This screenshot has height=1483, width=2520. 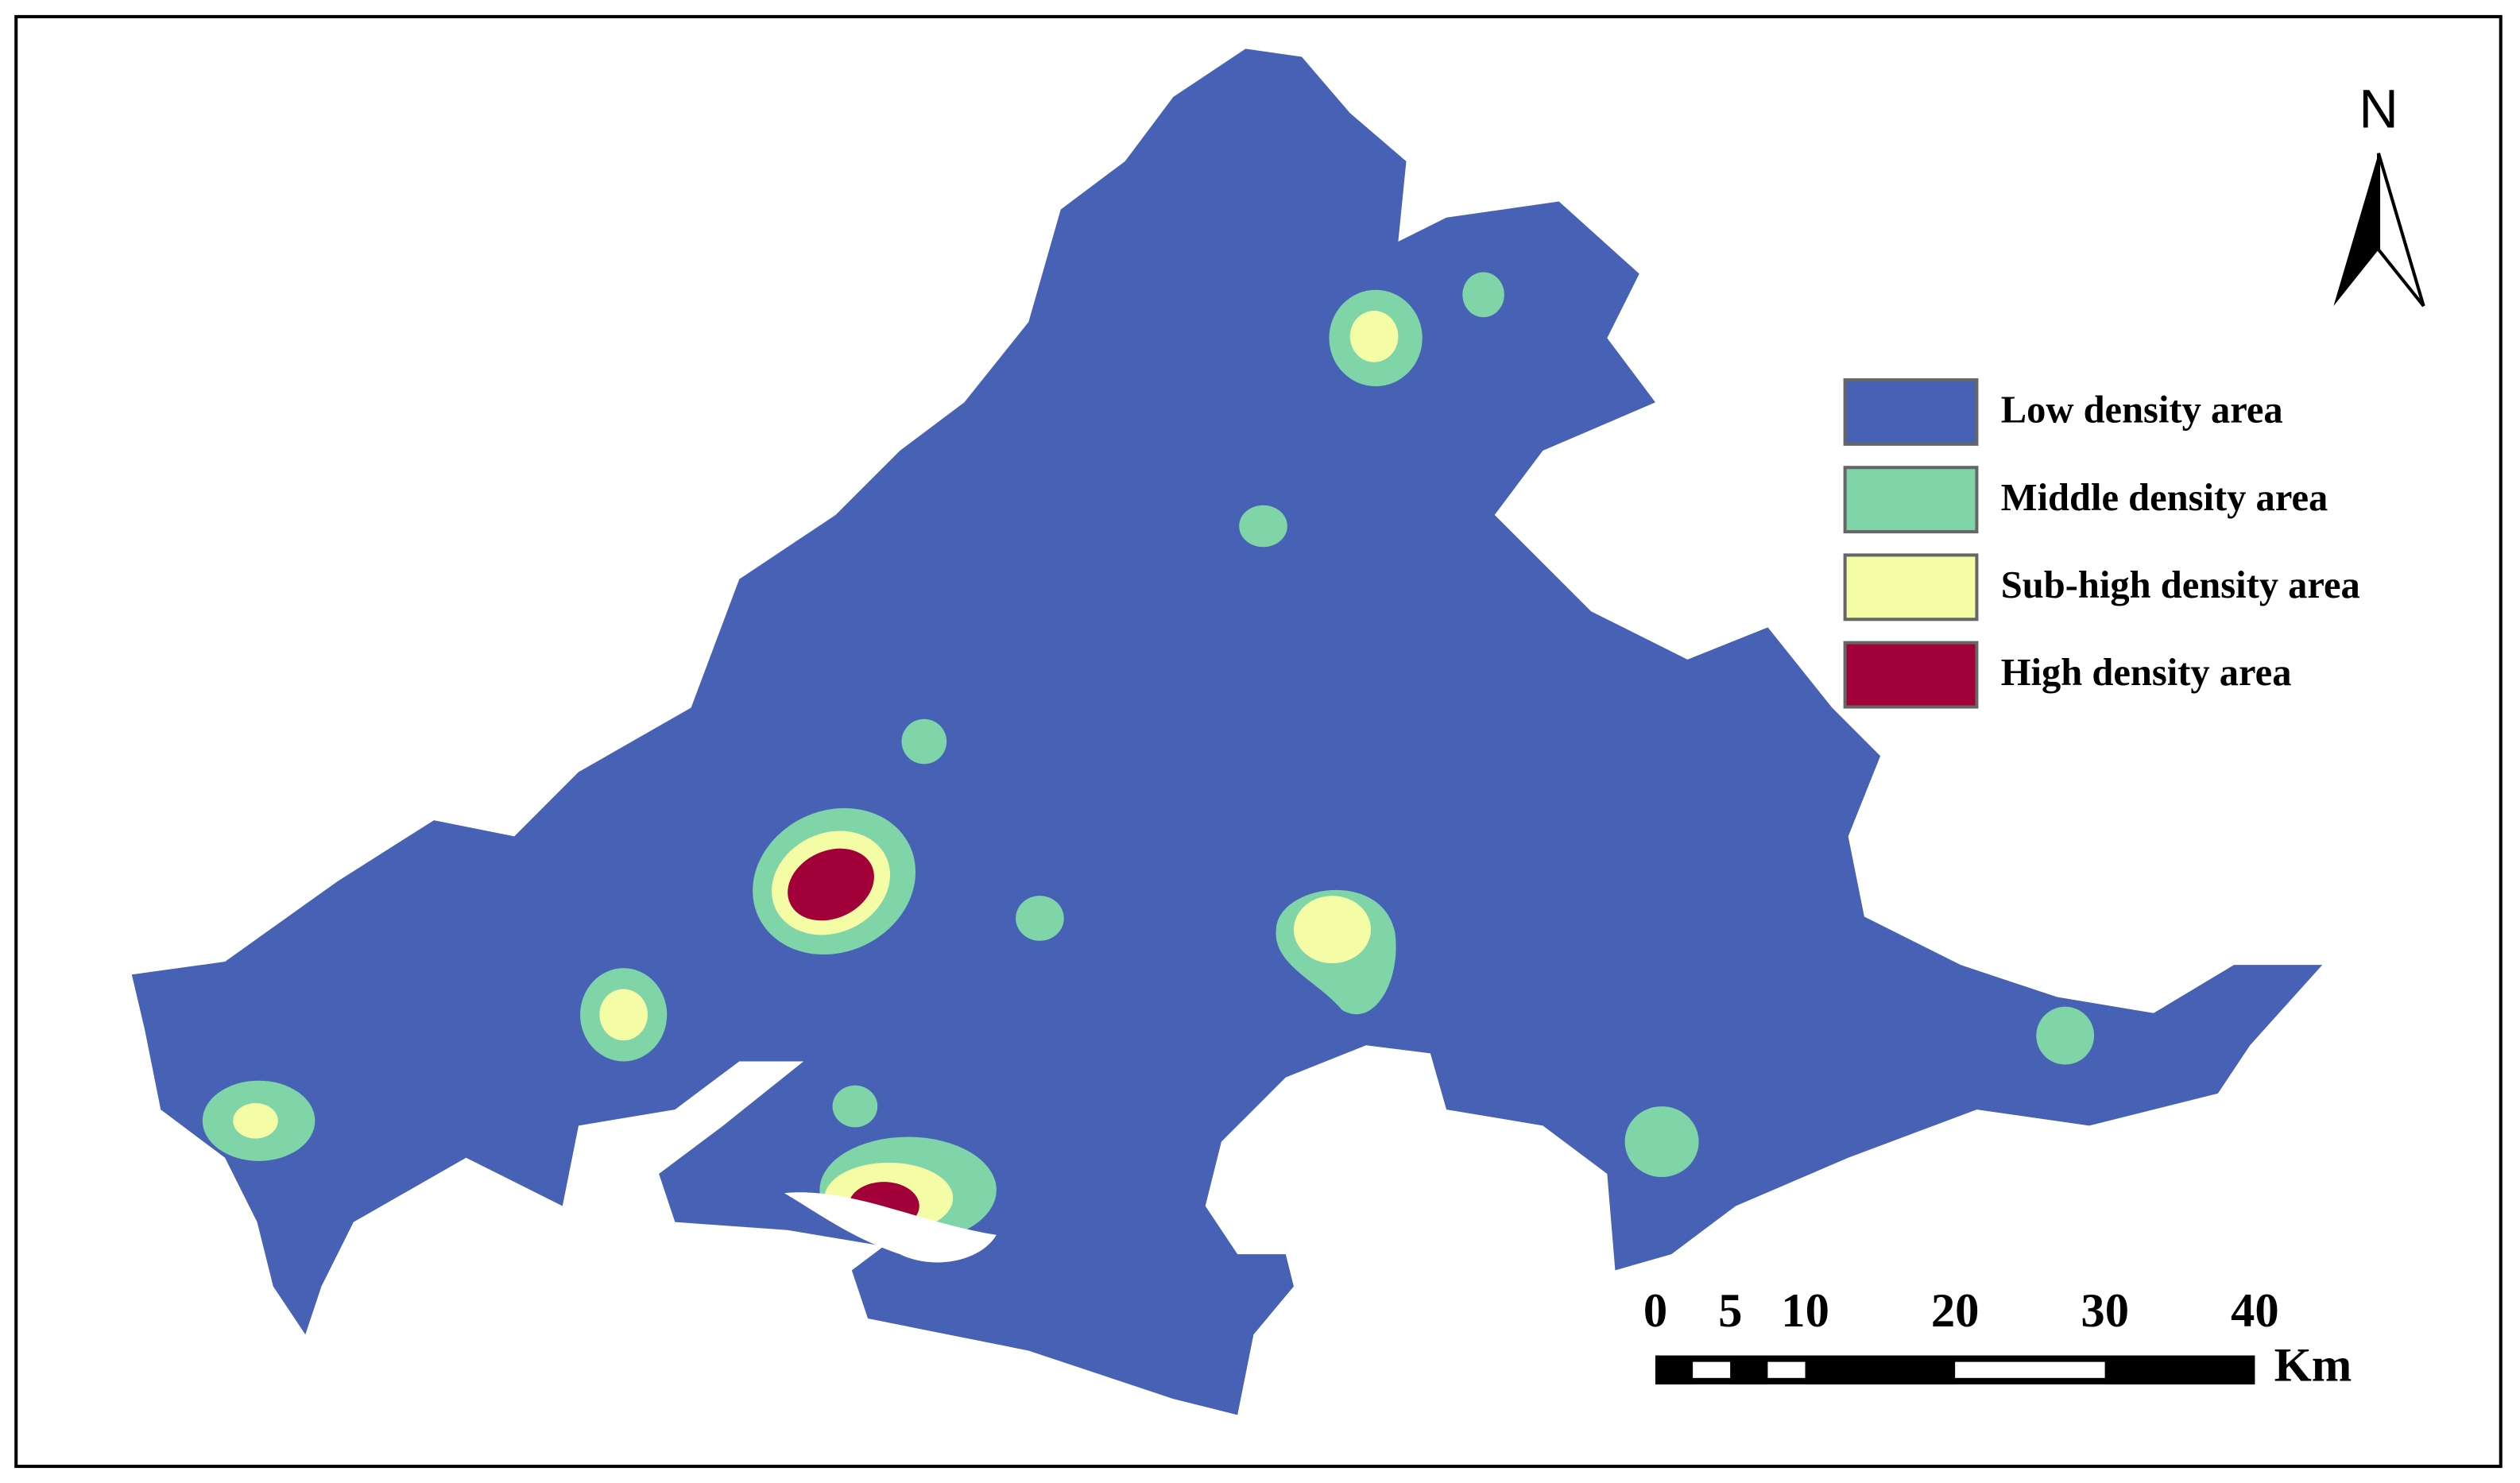 What do you see at coordinates (2356, 229) in the screenshot?
I see `north-arrow-left` at bounding box center [2356, 229].